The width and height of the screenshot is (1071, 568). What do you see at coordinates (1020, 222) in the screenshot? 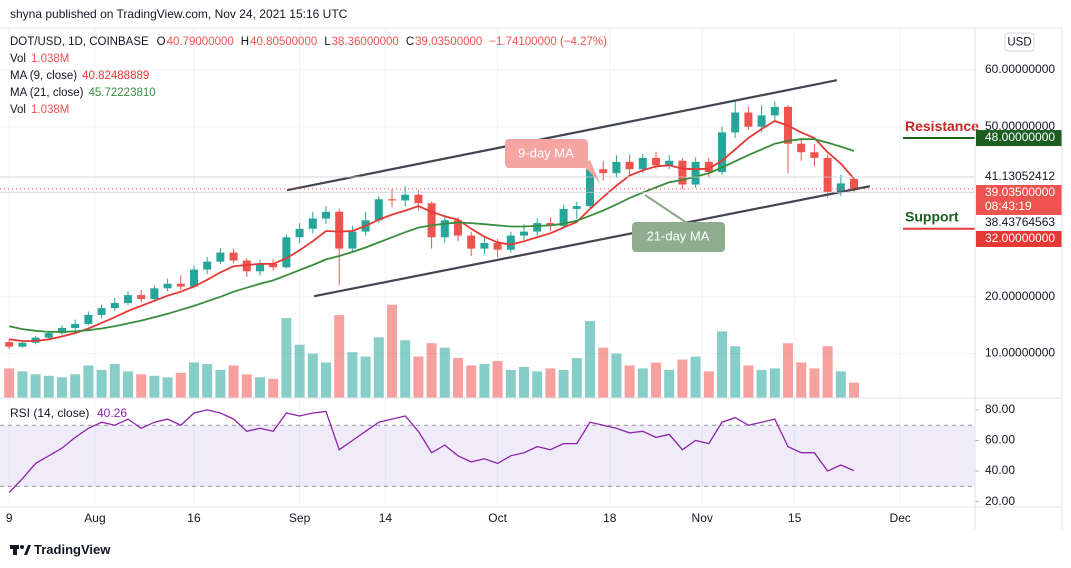
I see `price-label: 38.43764563` at bounding box center [1020, 222].